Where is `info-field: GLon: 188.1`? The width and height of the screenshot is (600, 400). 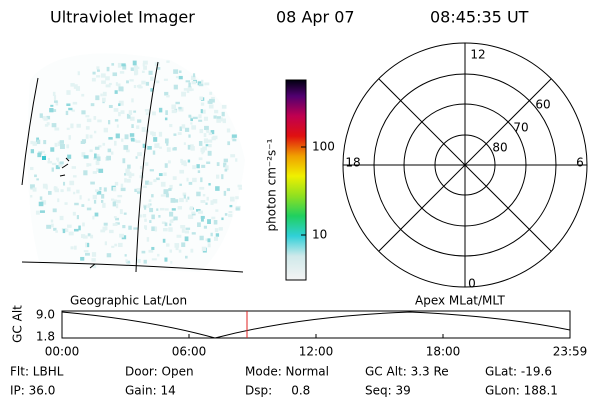
info-field: GLon: 188.1 is located at coordinates (521, 391).